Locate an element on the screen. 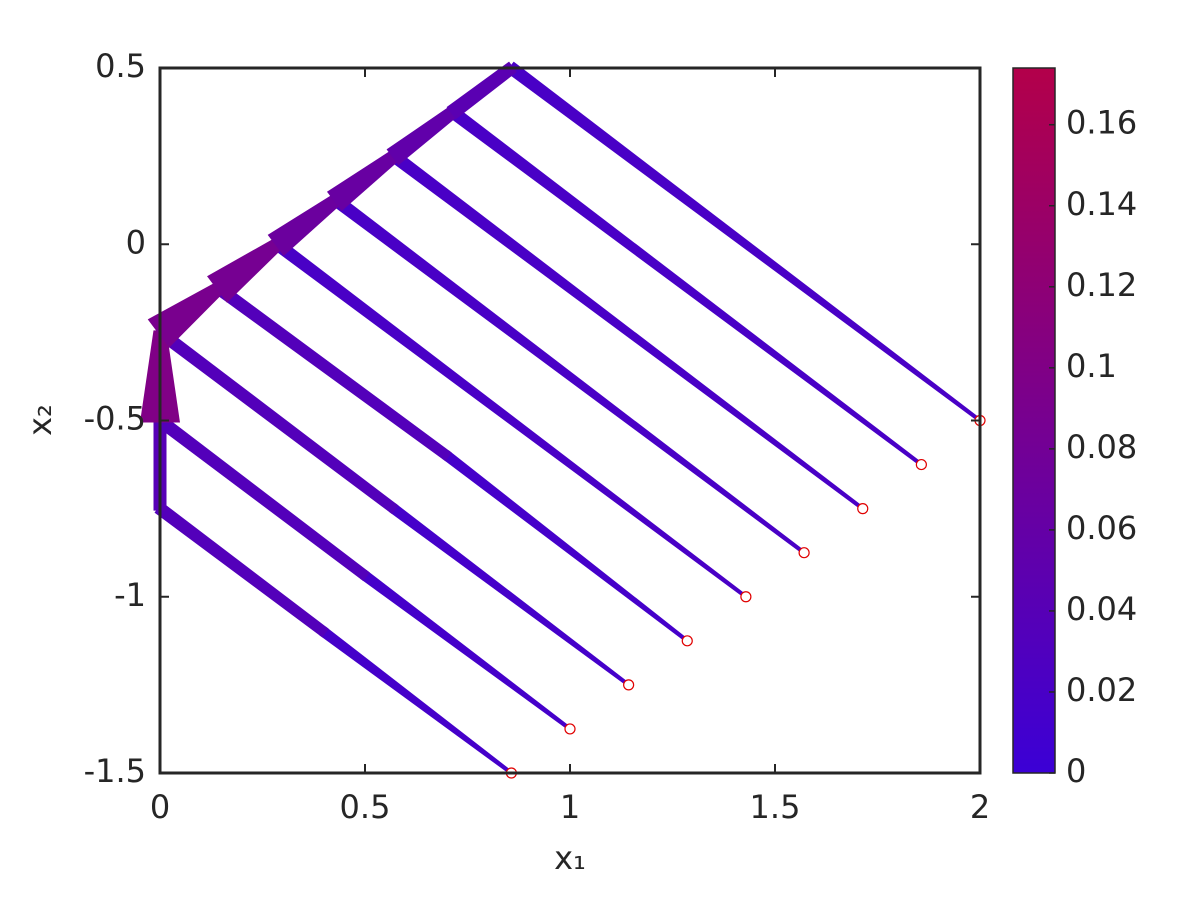 This screenshot has width=1200, height=900. x-tick-label: 1 is located at coordinates (570, 807).